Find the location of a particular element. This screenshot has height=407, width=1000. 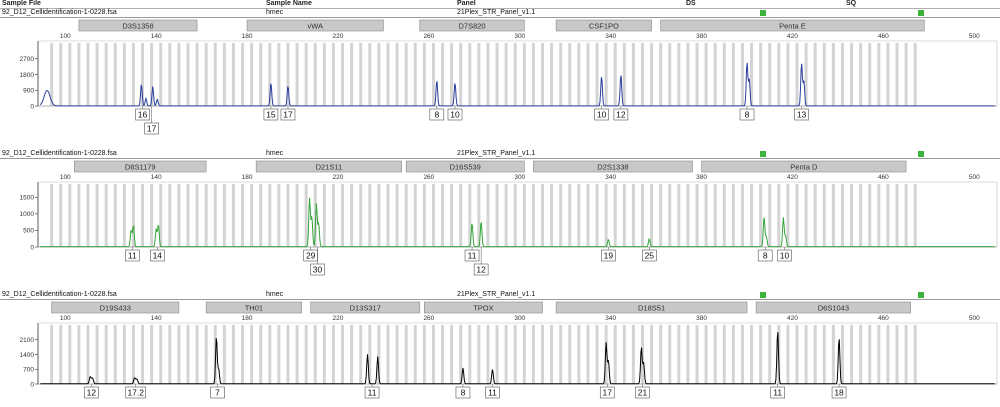

y-tick-label: 2700 is located at coordinates (27, 59).